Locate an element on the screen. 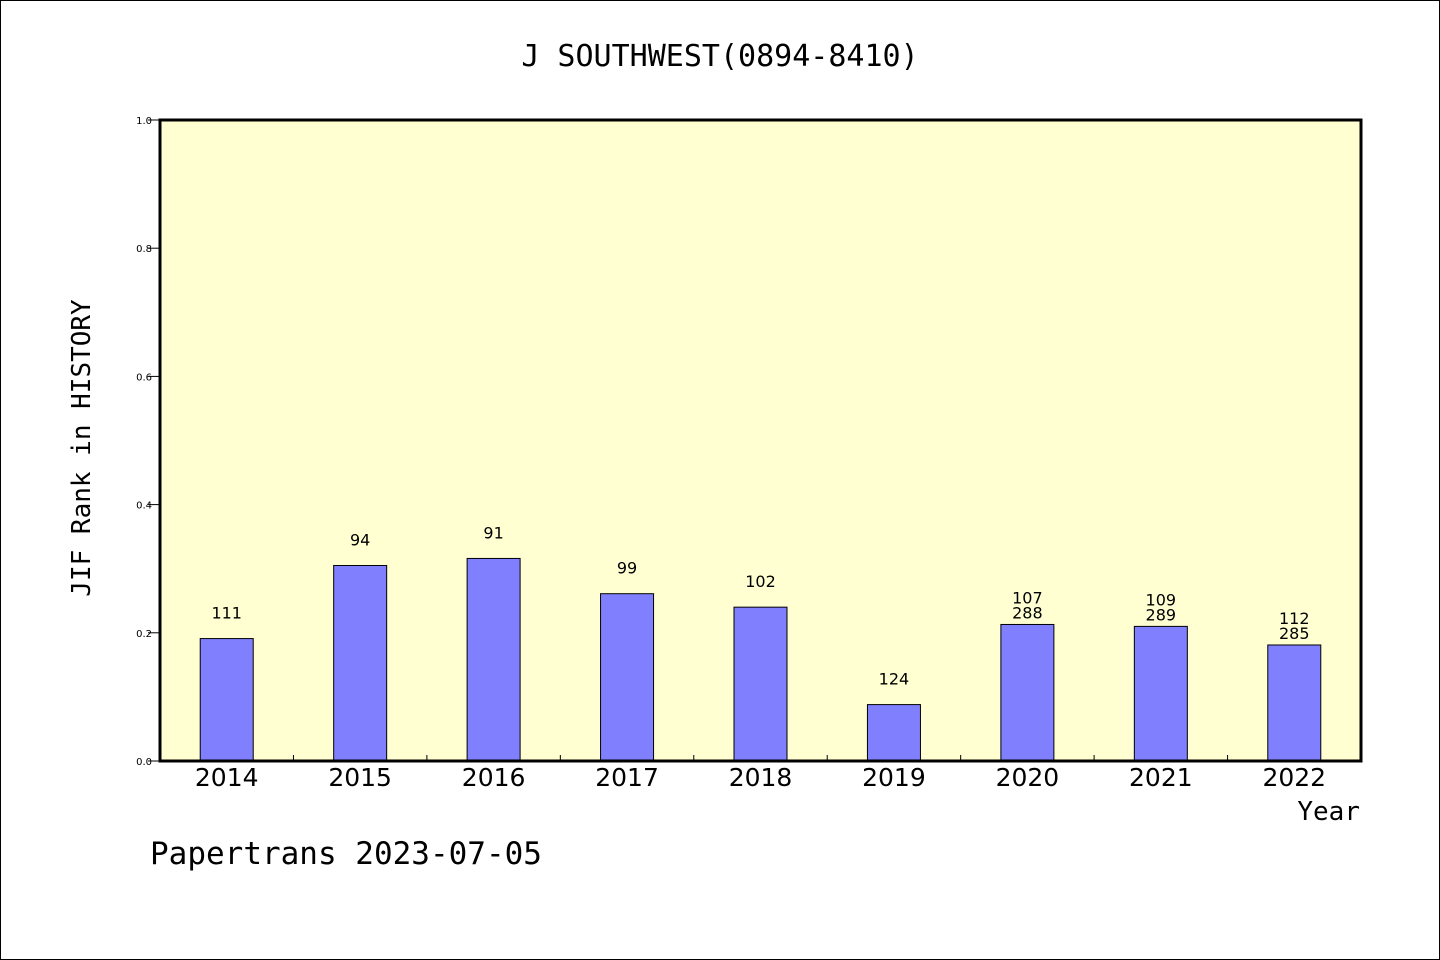 Image resolution: width=1440 pixels, height=960 pixels. bar-2017 is located at coordinates (627, 677).